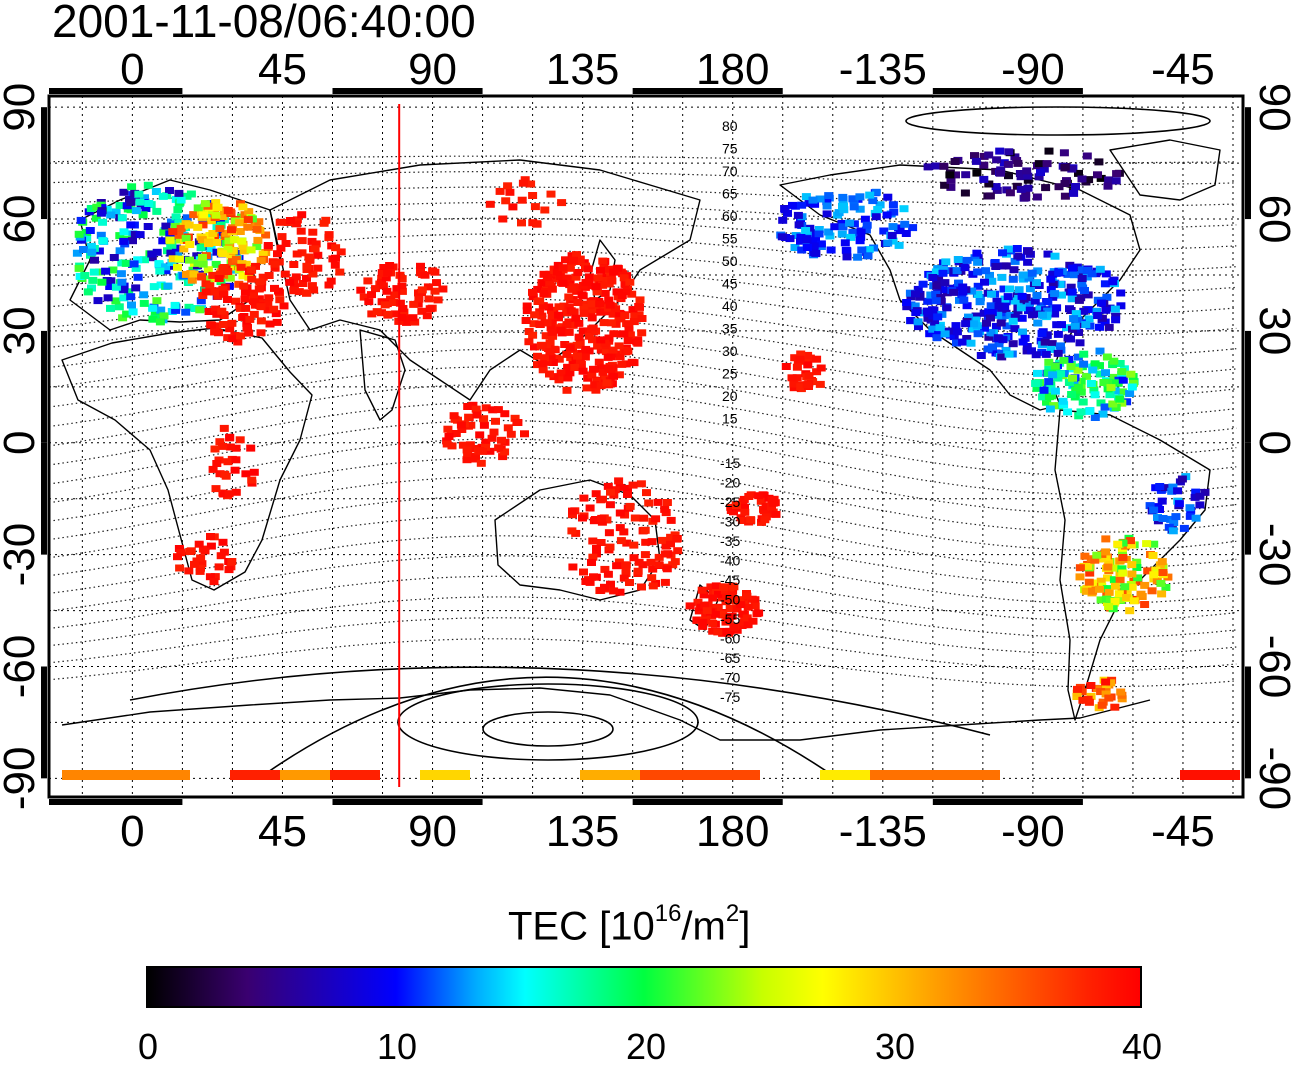 The width and height of the screenshot is (1292, 1068). I want to click on frame-band, so click(1248, 498).